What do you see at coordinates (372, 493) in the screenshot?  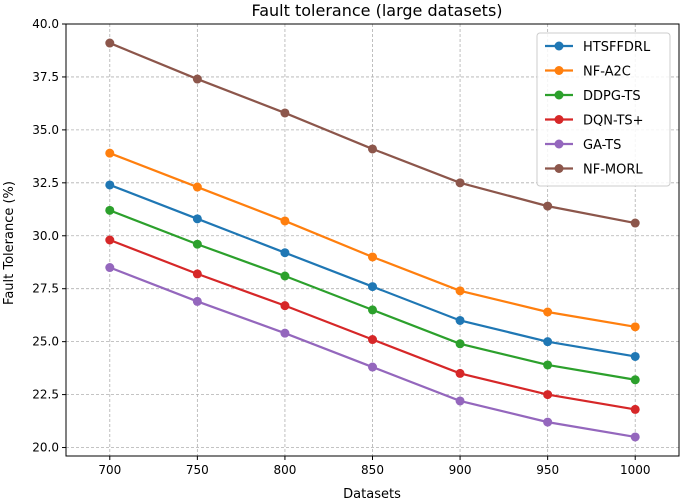 I see `x-axis-label: Datasets` at bounding box center [372, 493].